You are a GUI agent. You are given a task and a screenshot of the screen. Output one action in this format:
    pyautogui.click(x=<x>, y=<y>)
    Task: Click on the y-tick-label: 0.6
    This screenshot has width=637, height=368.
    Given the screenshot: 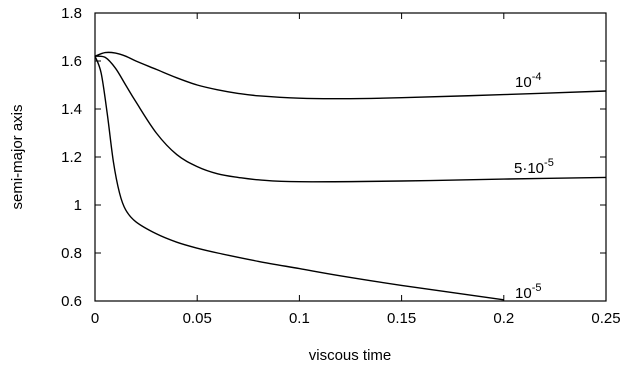 What is the action you would take?
    pyautogui.click(x=71, y=301)
    